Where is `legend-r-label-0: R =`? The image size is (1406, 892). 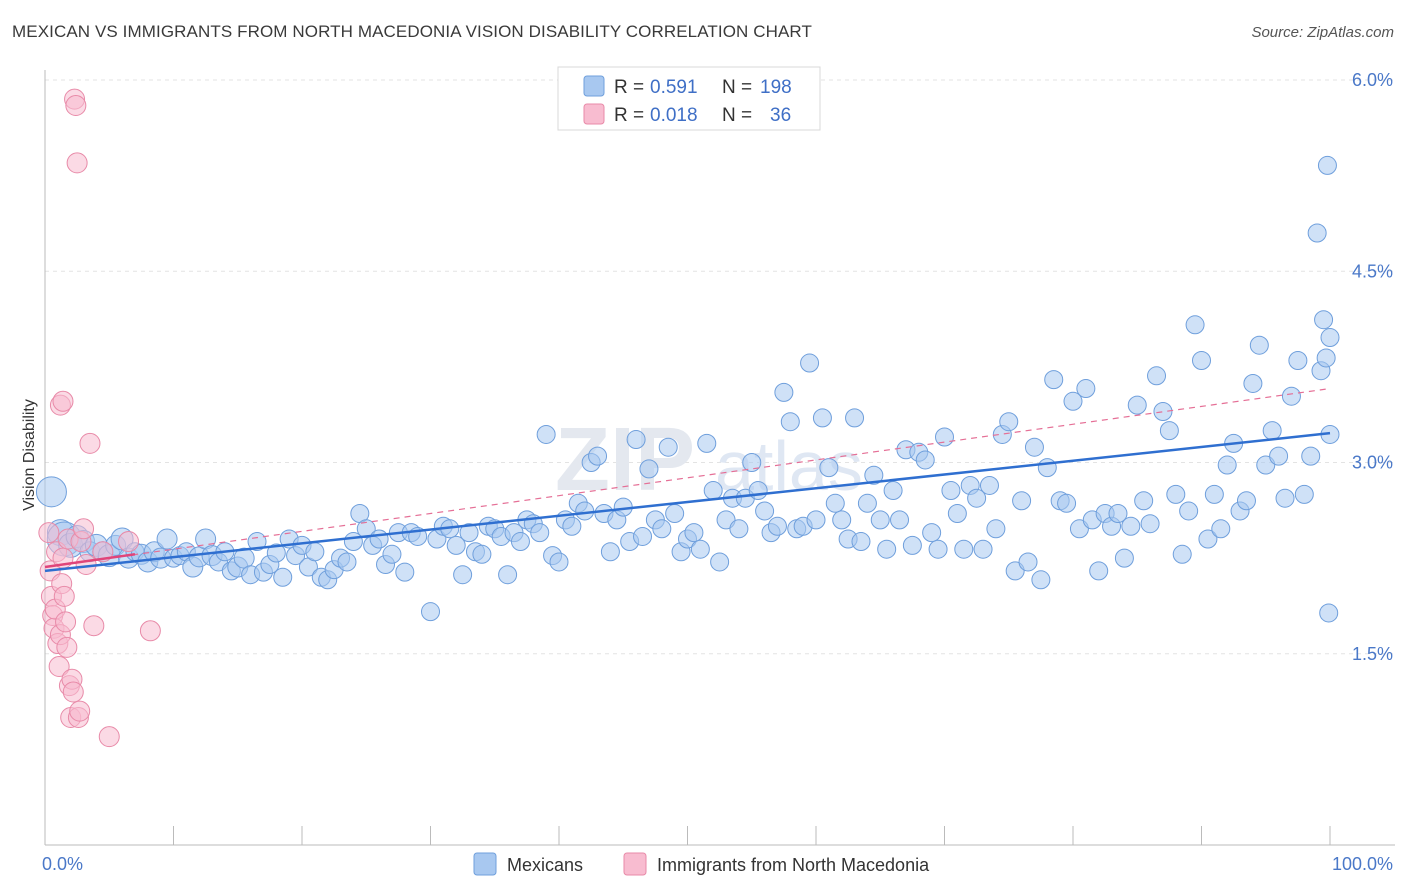 legend-r-label-0: R = is located at coordinates (629, 87).